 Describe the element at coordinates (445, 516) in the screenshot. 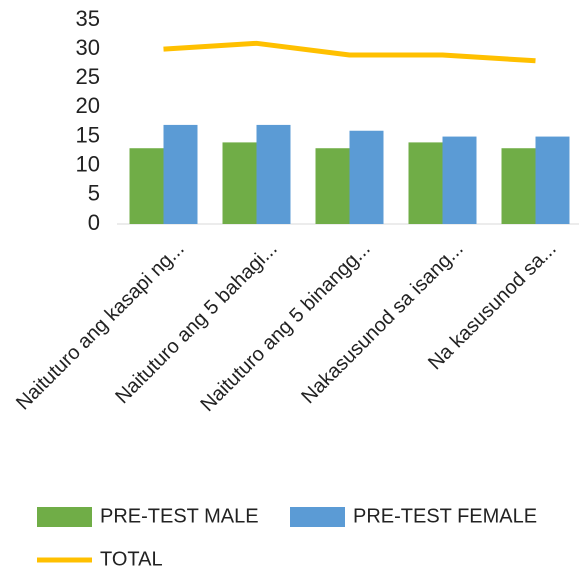

I see `legend-label: PRE-TEST FEMALE` at that location.